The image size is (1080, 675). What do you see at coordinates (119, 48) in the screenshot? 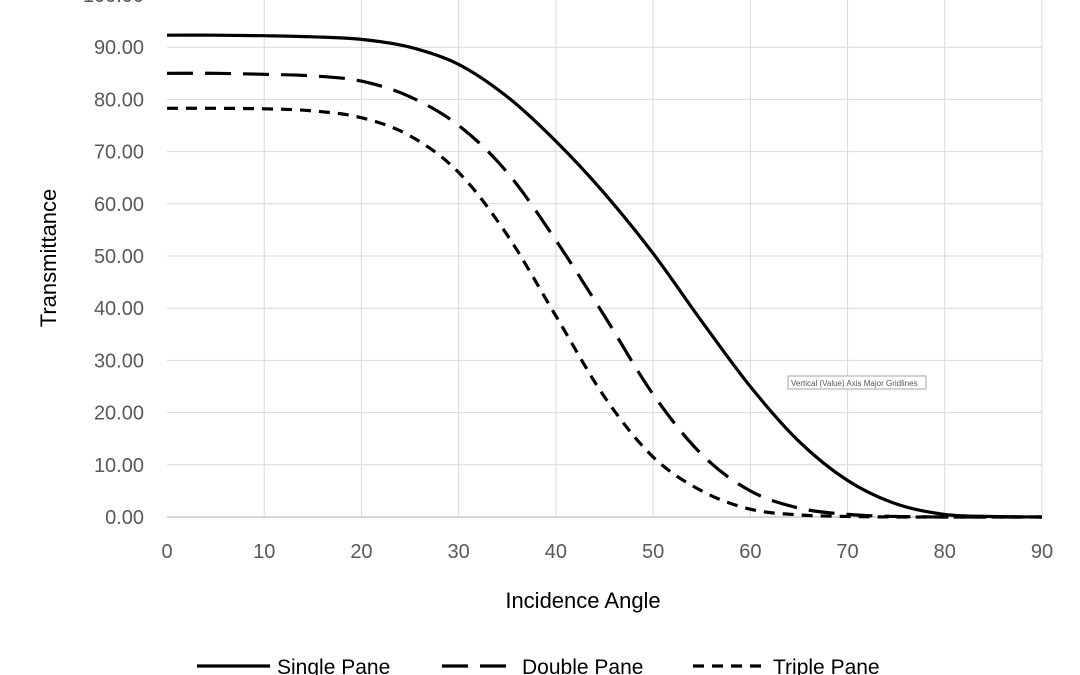
I see `y-tick-label: 90.00` at bounding box center [119, 48].